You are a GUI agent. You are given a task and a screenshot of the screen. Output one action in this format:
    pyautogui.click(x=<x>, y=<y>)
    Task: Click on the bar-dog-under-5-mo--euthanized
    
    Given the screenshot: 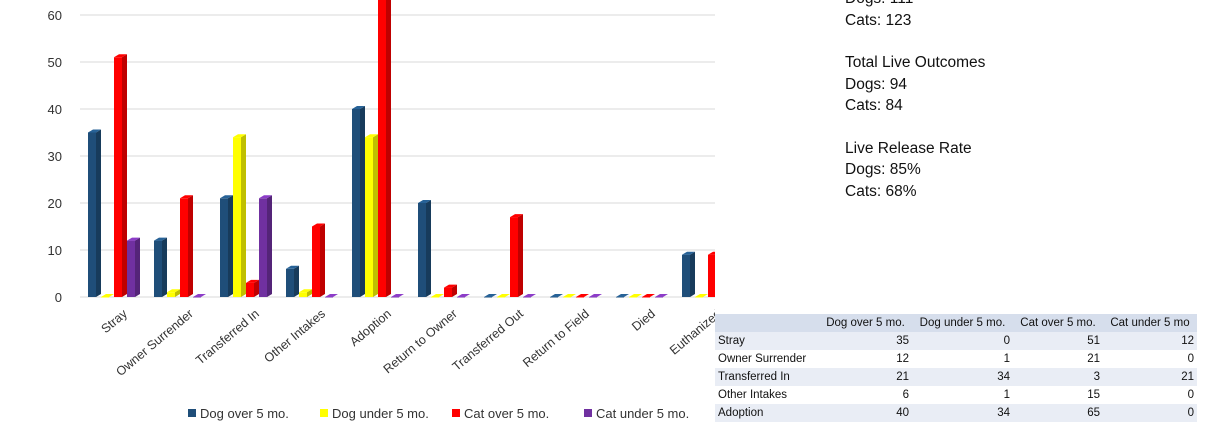 What is the action you would take?
    pyautogui.click(x=701, y=296)
    